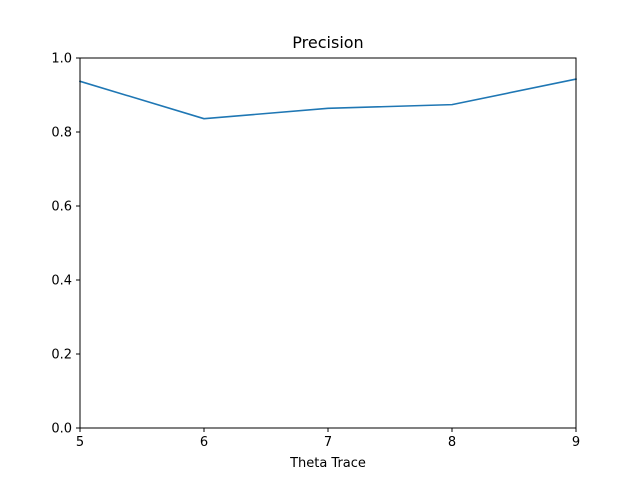 The width and height of the screenshot is (640, 480). I want to click on y-axis: 0.0 0.2 0.4 0.6 0.8 1.0, so click(65, 244).